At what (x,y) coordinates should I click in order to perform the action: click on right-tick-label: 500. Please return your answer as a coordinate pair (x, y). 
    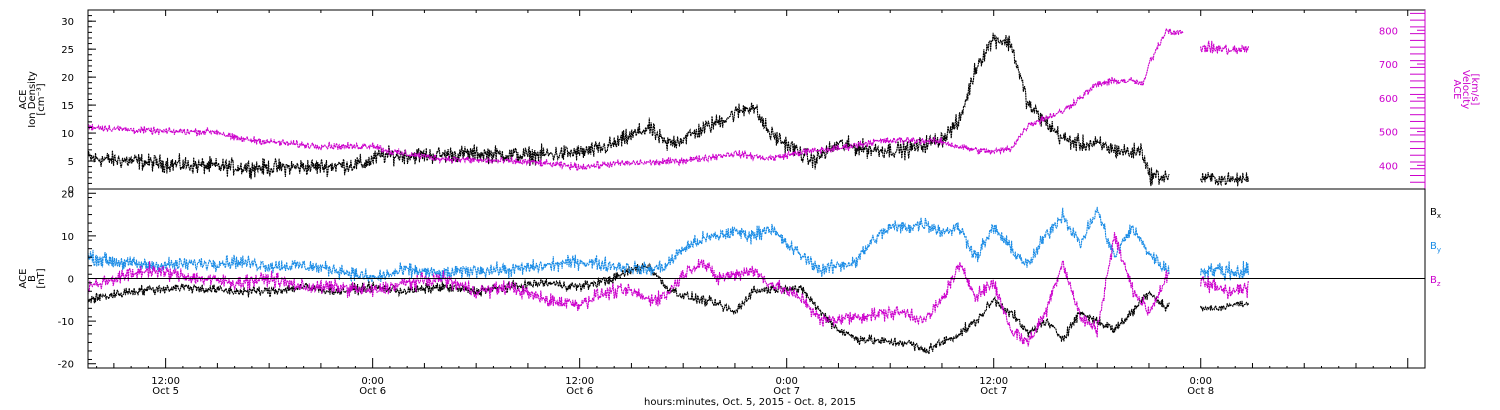
    Looking at the image, I should click on (1388, 133).